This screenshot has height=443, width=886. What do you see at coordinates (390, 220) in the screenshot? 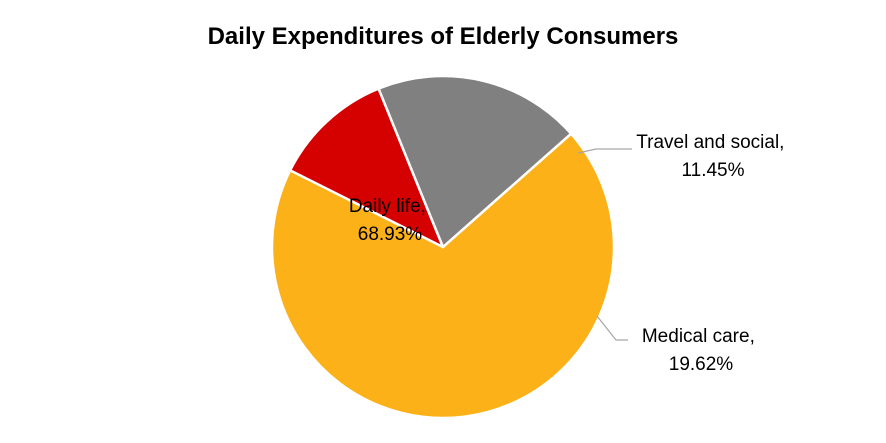
I see `slice-label-daily-life: Daily life, 68.93%` at bounding box center [390, 220].